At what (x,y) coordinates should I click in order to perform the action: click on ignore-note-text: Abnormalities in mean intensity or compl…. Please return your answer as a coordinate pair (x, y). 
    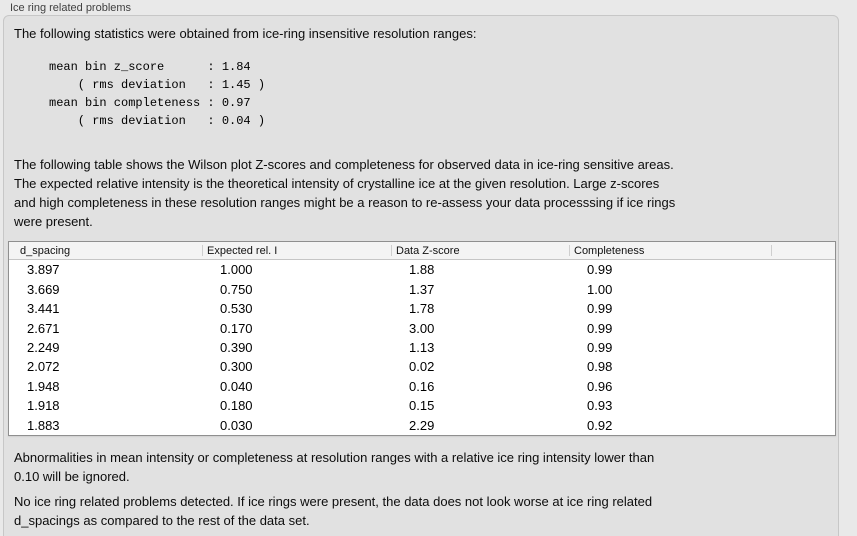
    Looking at the image, I should click on (334, 467).